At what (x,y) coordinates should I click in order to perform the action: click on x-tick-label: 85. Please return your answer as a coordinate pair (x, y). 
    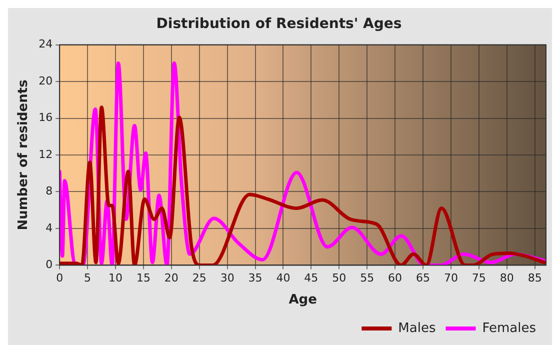
    Looking at the image, I should click on (535, 278).